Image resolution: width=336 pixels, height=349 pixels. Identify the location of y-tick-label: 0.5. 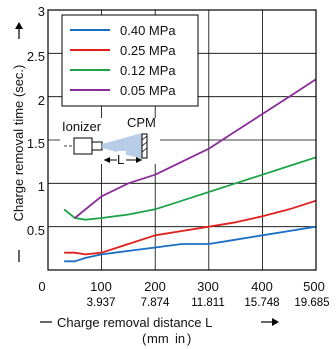
(36, 230).